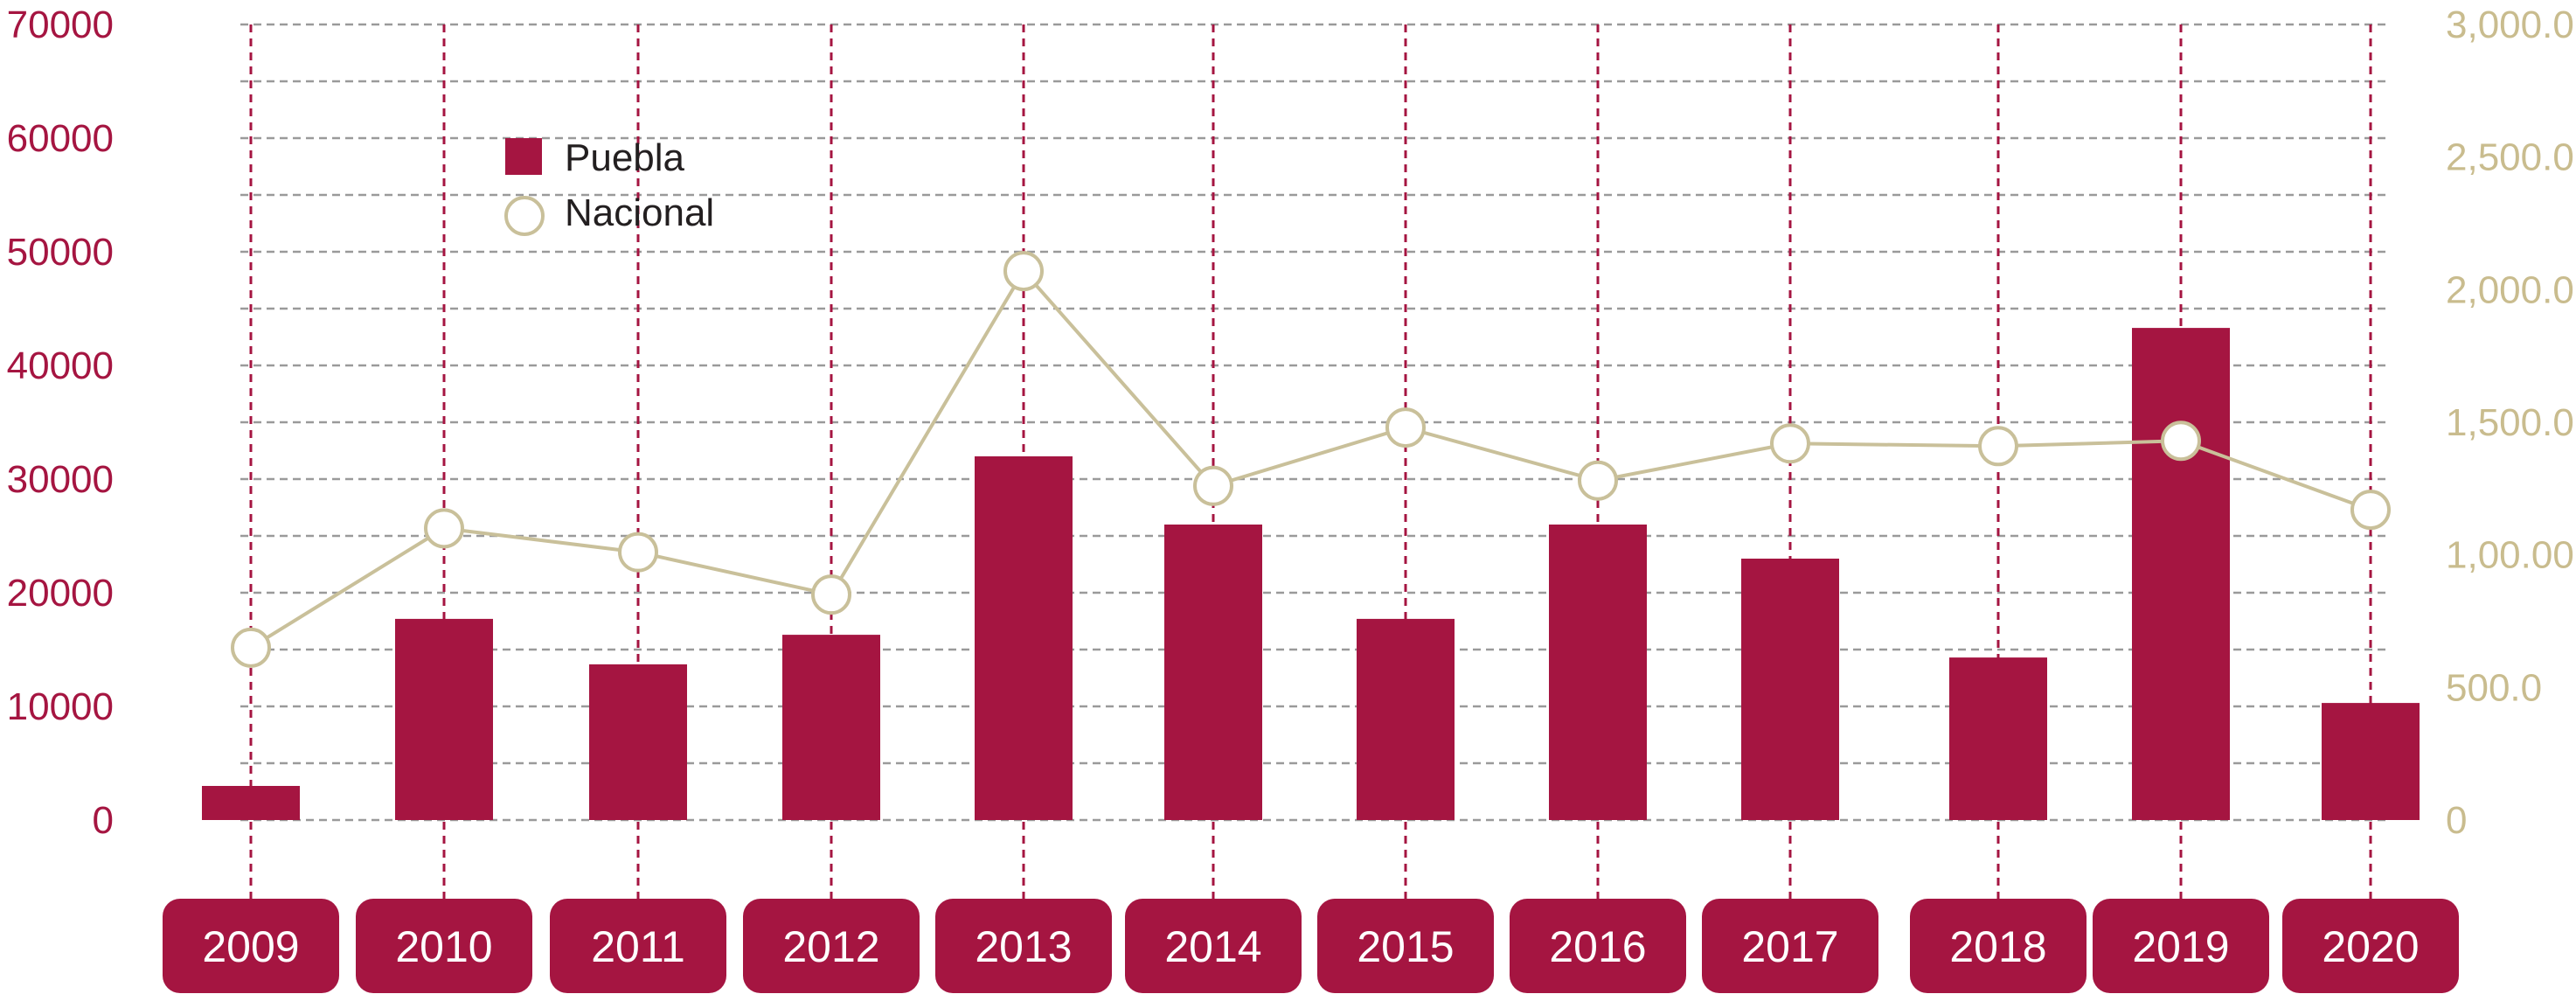 This screenshot has height=994, width=2576. Describe the element at coordinates (61, 365) in the screenshot. I see `left-tick-label: 40000` at that location.